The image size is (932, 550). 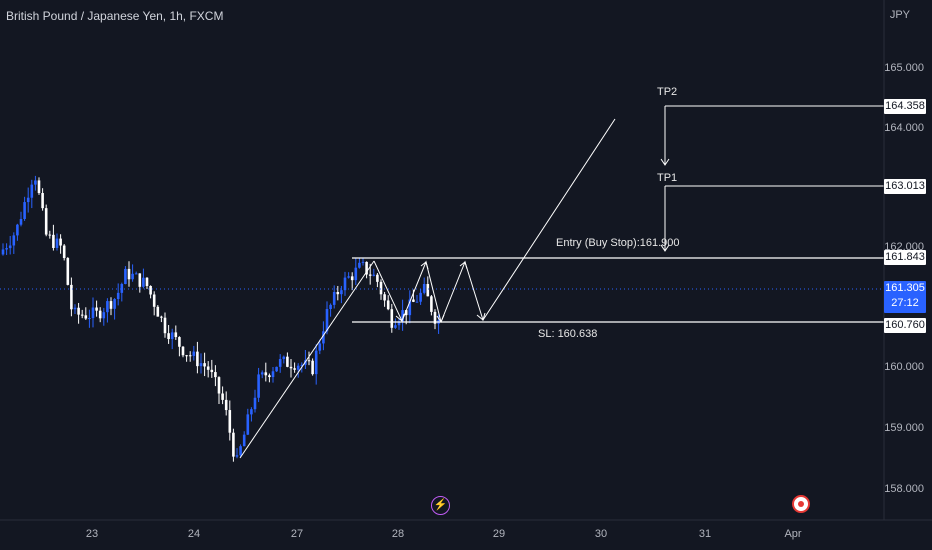 What do you see at coordinates (440, 505) in the screenshot?
I see `bolt-icon: ⚡` at bounding box center [440, 505].